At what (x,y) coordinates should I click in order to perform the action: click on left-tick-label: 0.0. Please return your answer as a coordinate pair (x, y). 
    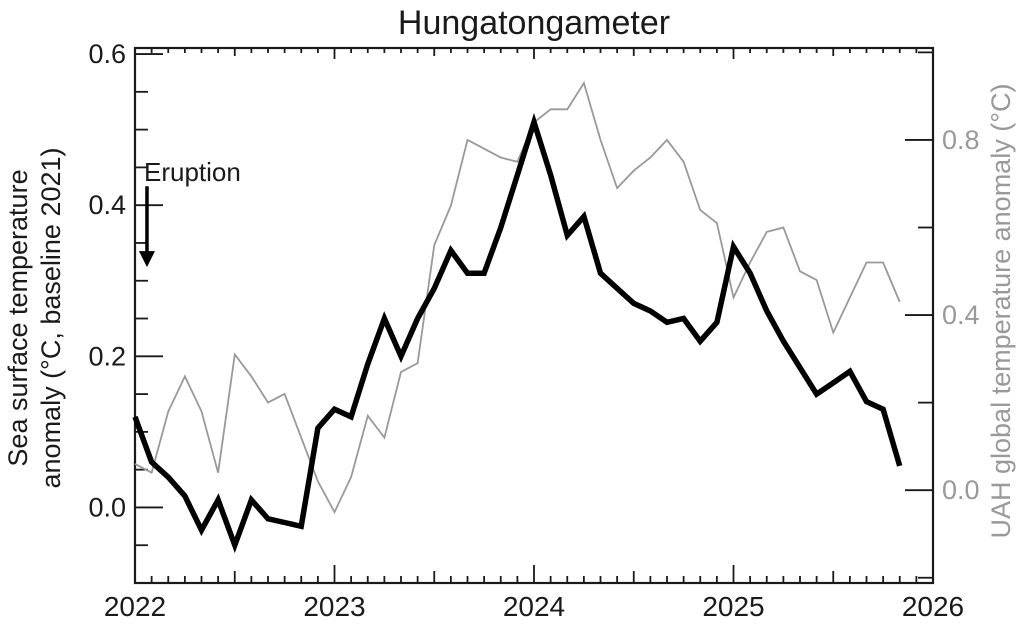
    Looking at the image, I should click on (107, 507).